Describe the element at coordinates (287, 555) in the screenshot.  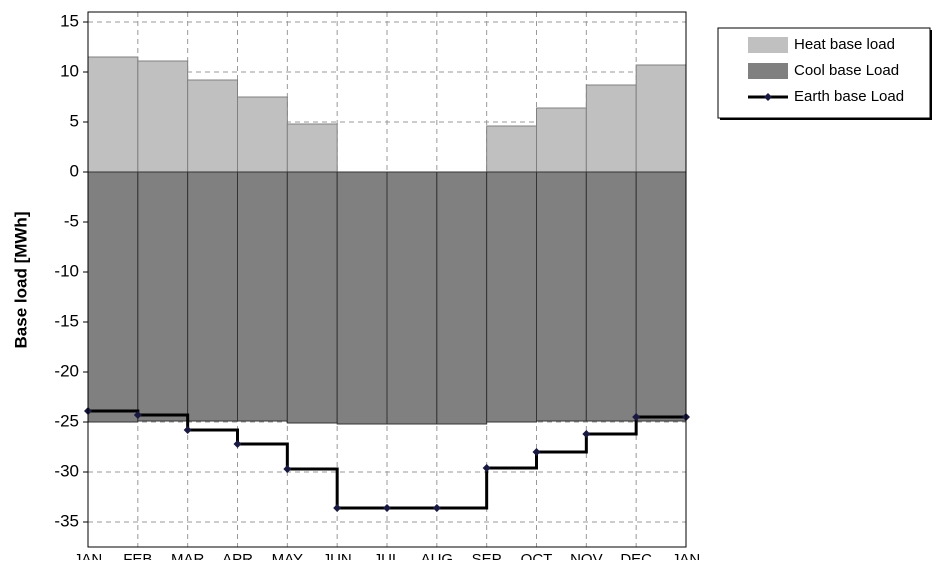
I see `x-tick-label: MAY` at that location.